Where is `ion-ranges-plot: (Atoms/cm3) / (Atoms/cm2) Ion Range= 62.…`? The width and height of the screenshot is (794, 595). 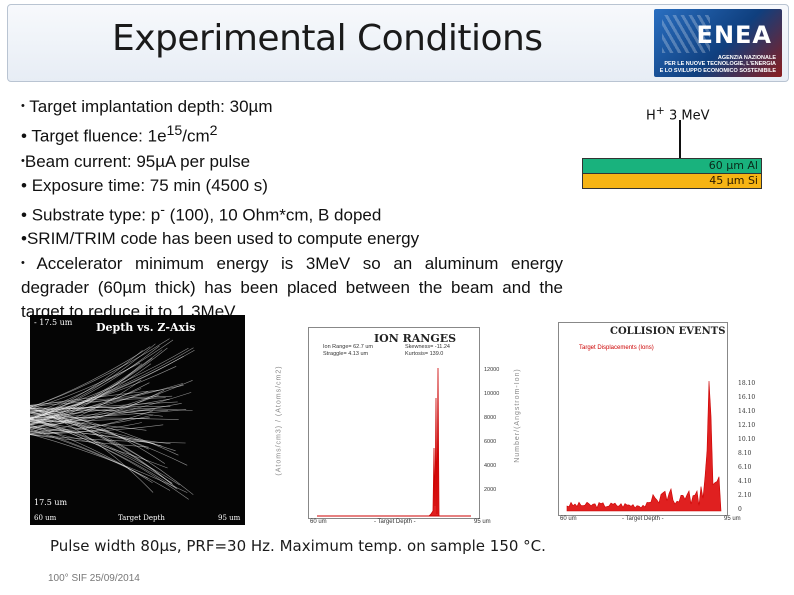
ion-ranges-plot: (Atoms/cm3) / (Atoms/cm2) Ion Range= 62.… is located at coordinates (394, 427).